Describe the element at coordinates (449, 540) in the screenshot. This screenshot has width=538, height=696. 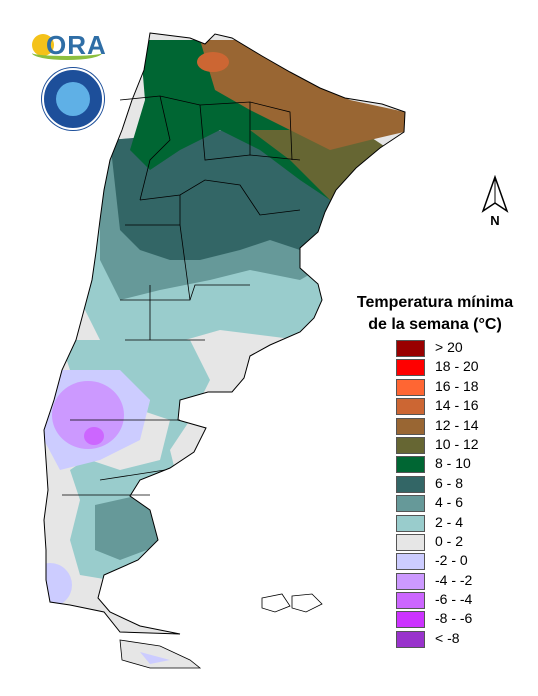
I see `legend-label: 0 - 2` at that location.